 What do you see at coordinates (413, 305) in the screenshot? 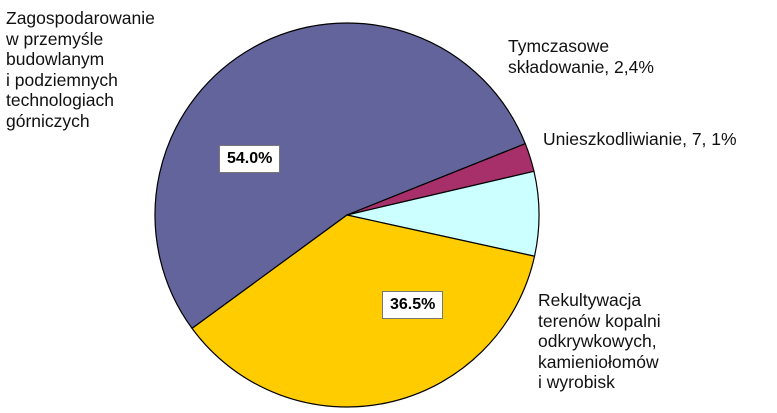
I see `data-label-reclamation: 36.5%` at bounding box center [413, 305].